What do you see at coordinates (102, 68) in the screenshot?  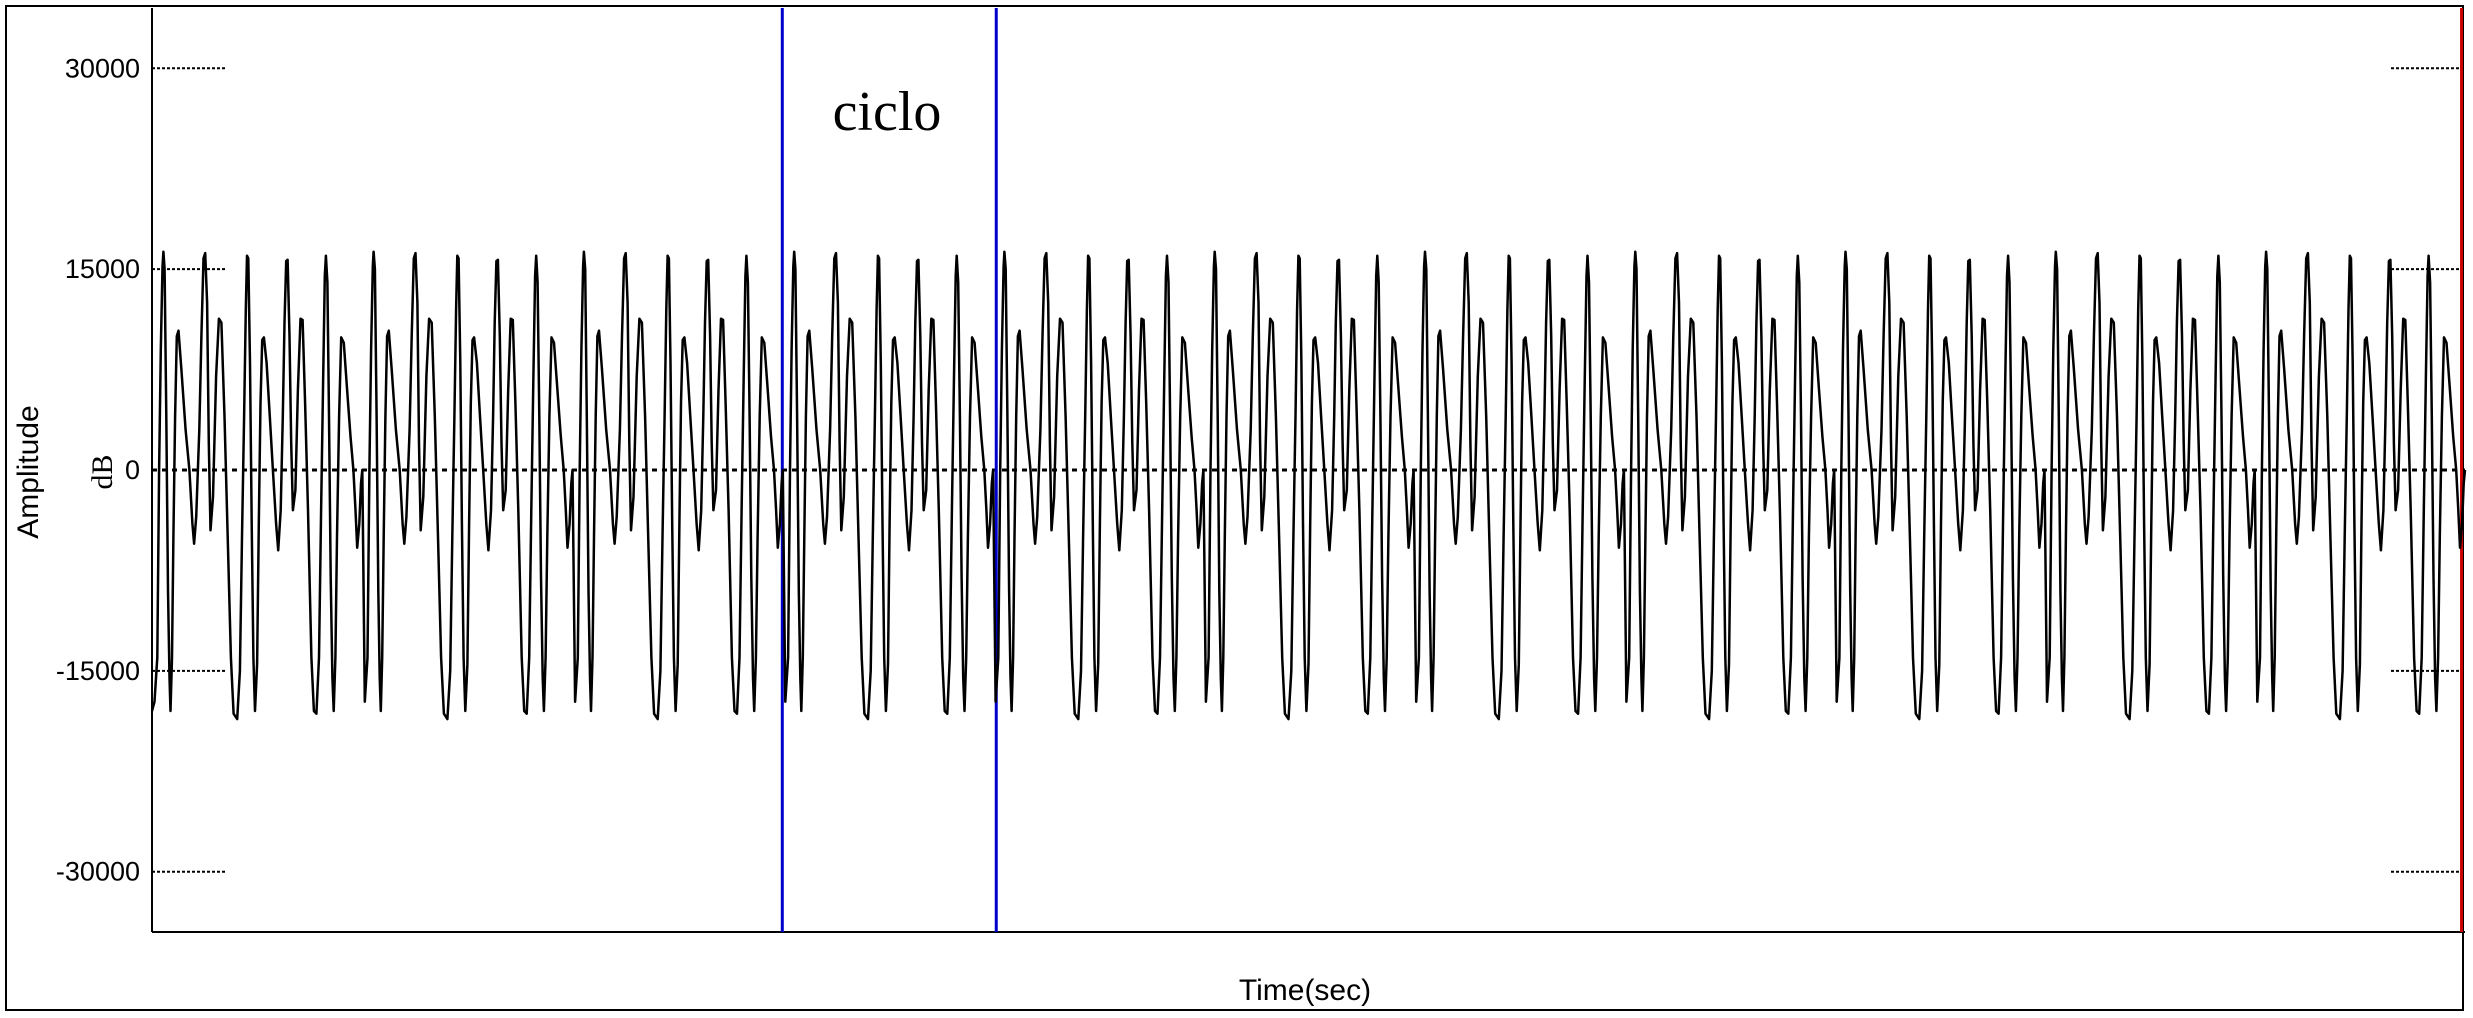 I see `y-tick-label: 30000` at bounding box center [102, 68].